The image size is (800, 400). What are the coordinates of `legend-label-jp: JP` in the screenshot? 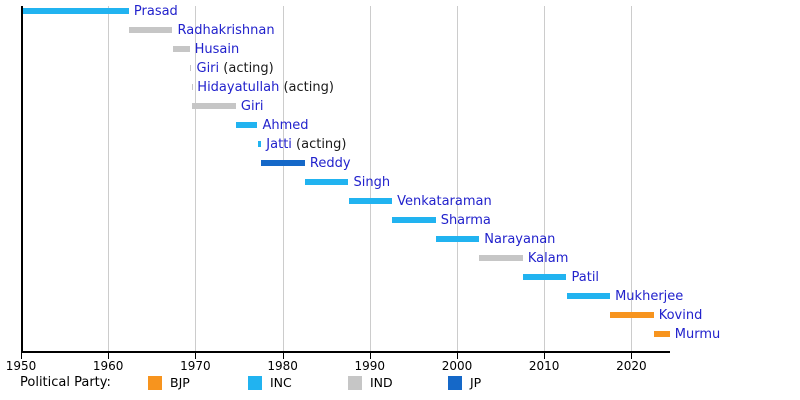 It's located at (476, 382).